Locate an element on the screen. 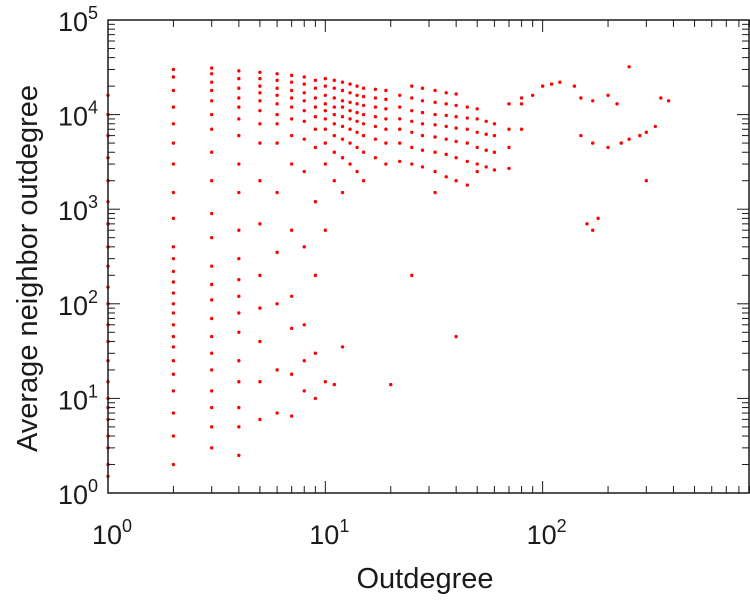  y-tick-label: 10⁰ is located at coordinates (78, 493).